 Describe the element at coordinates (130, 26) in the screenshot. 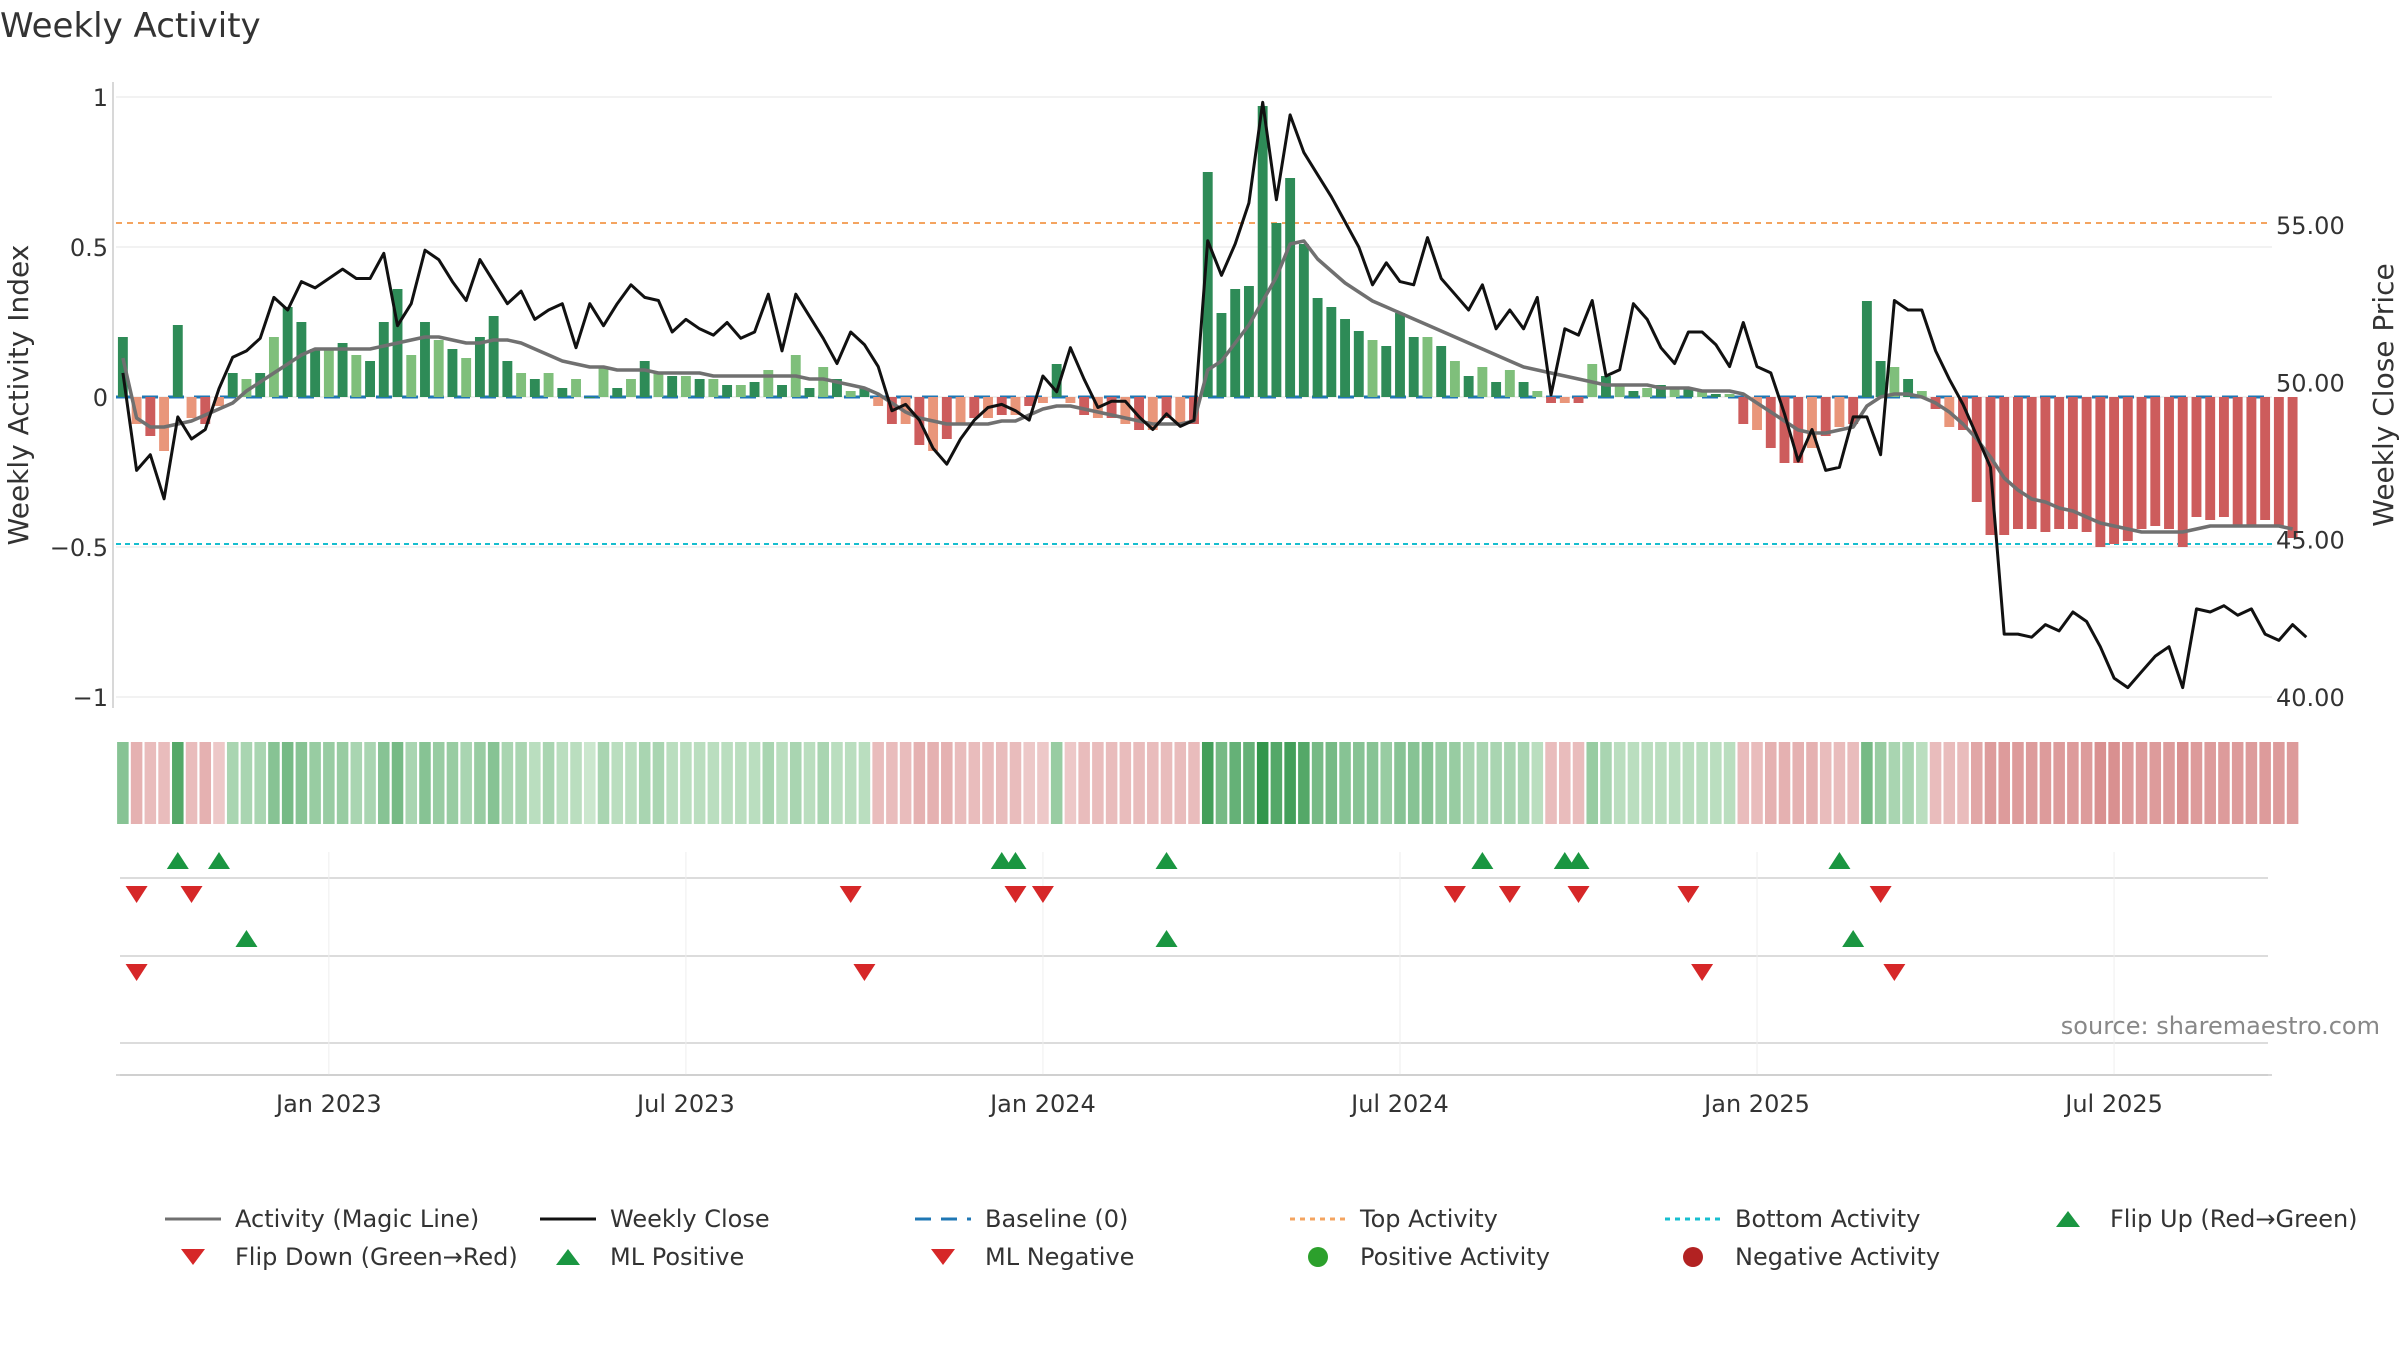

I see `chart-title: Weekly Activity` at that location.